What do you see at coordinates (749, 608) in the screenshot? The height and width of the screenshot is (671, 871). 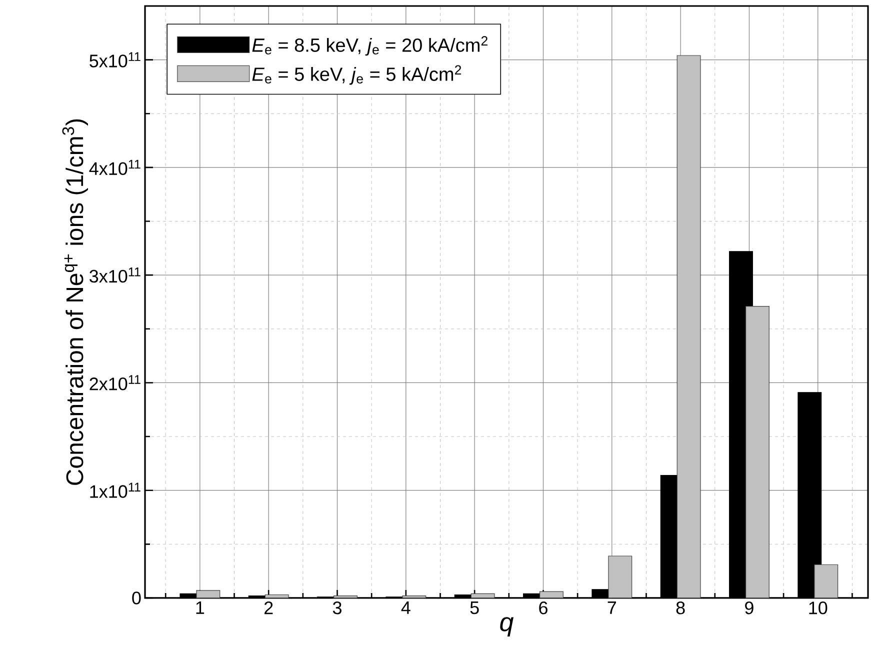 I see `x-tick-label: 9` at bounding box center [749, 608].